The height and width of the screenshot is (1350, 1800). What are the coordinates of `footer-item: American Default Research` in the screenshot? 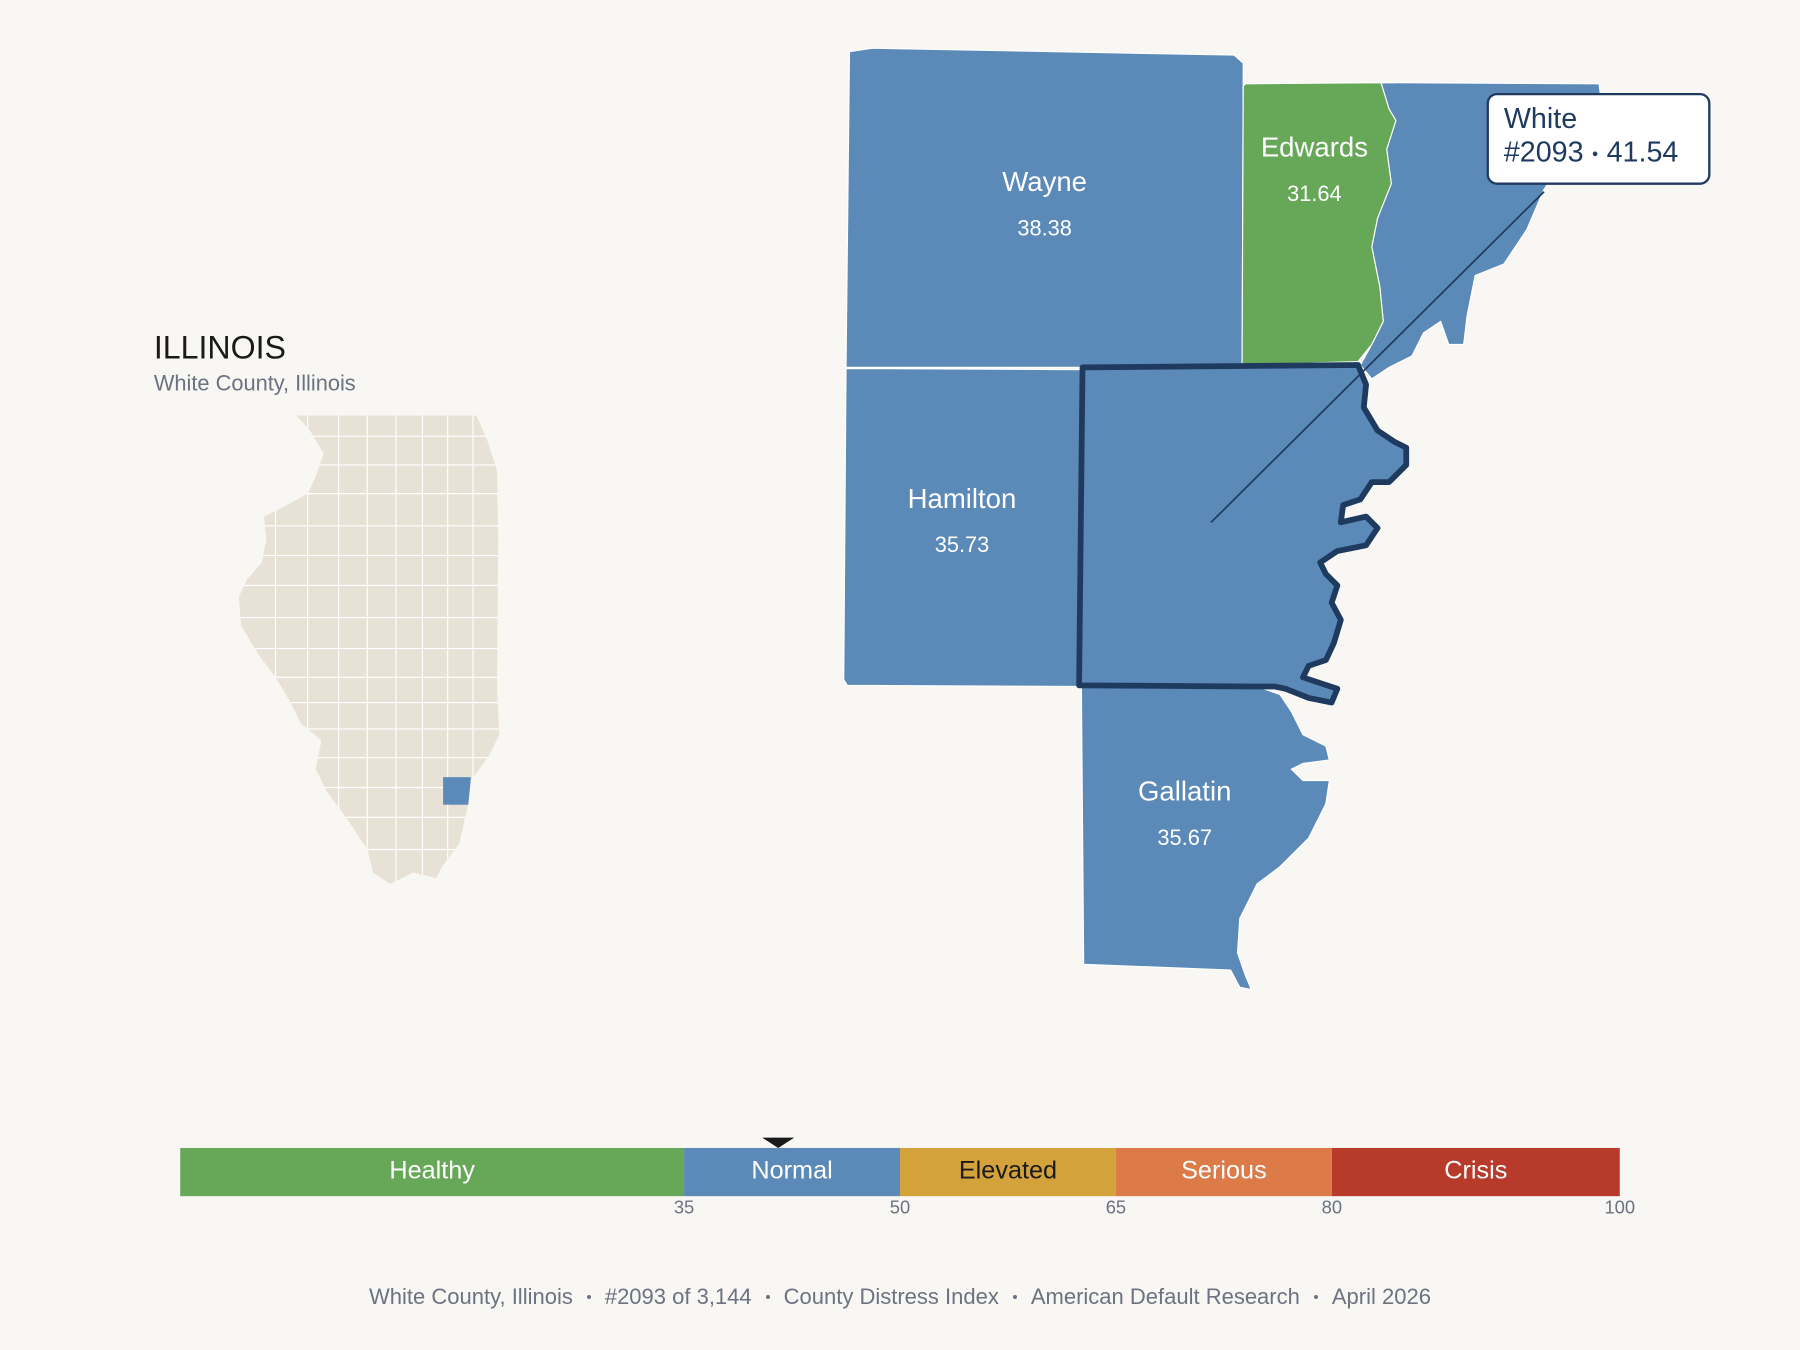 It's located at (1165, 1296).